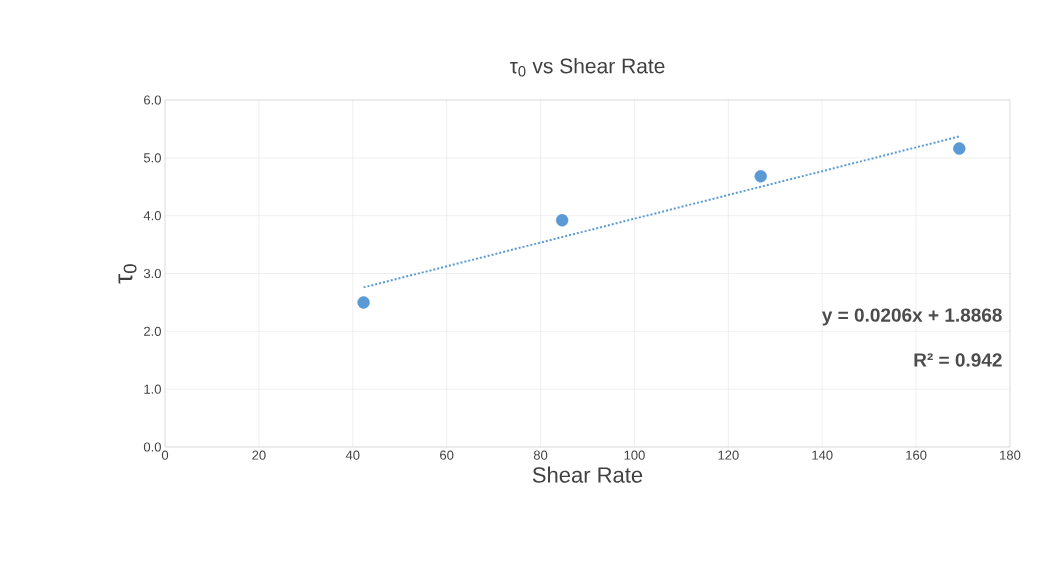 This screenshot has height=577, width=1046. What do you see at coordinates (587, 67) in the screenshot?
I see `chart-title: τ$_{0}$ vs Shear Rate` at bounding box center [587, 67].